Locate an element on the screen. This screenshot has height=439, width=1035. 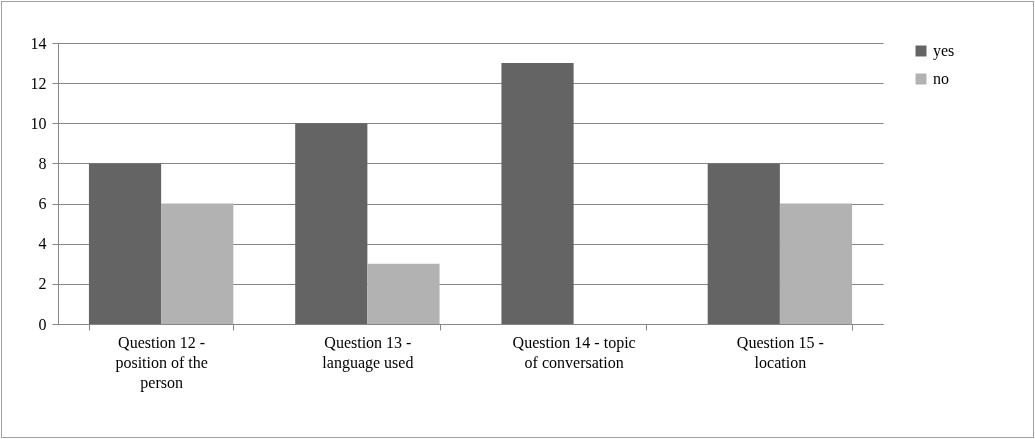
y-tick-label: 14 is located at coordinates (38, 43).